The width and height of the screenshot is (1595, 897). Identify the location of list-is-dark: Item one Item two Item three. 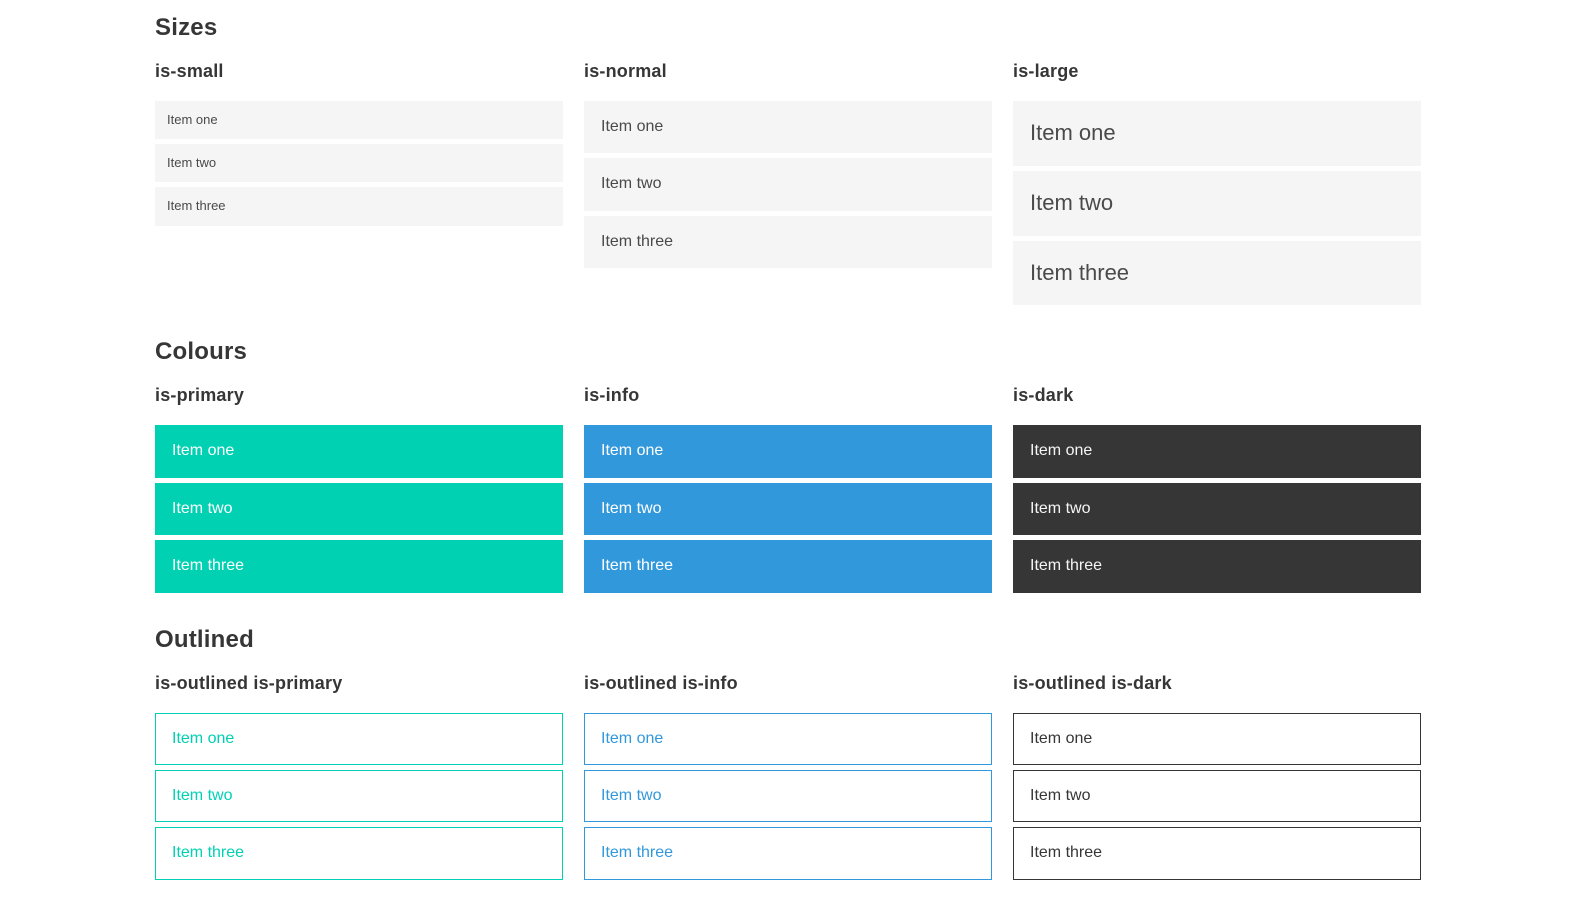
(1217, 509).